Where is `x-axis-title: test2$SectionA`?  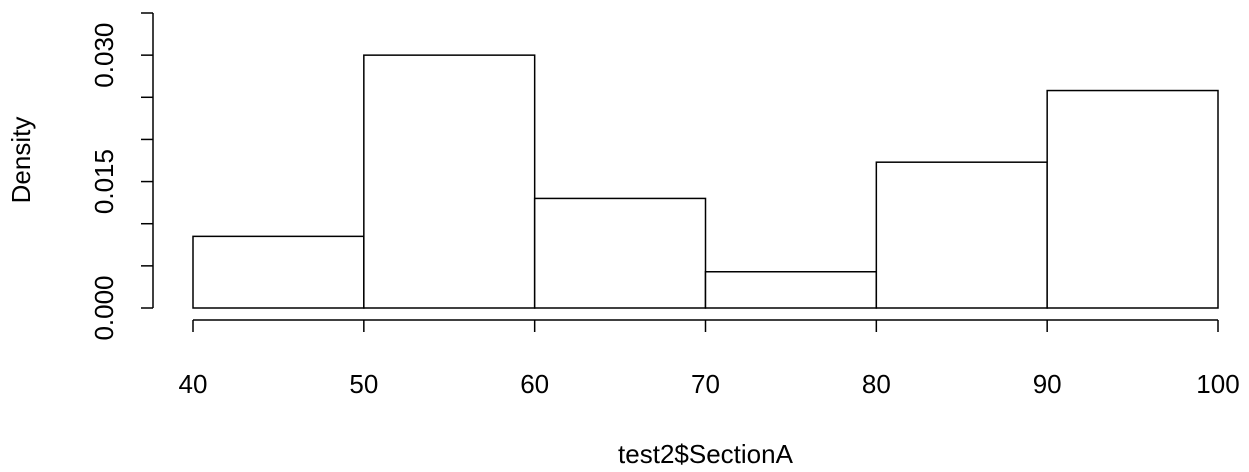
x-axis-title: test2$SectionA is located at coordinates (706, 454).